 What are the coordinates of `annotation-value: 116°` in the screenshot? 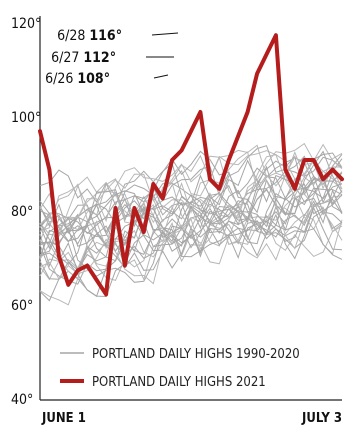 It's located at (105, 36).